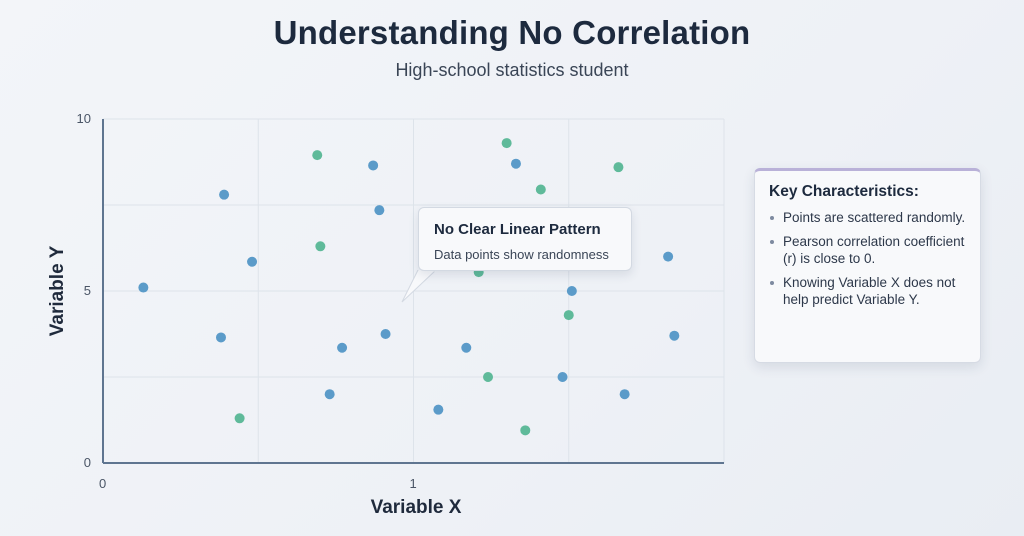  What do you see at coordinates (87, 290) in the screenshot?
I see `y-tick-label: 5` at bounding box center [87, 290].